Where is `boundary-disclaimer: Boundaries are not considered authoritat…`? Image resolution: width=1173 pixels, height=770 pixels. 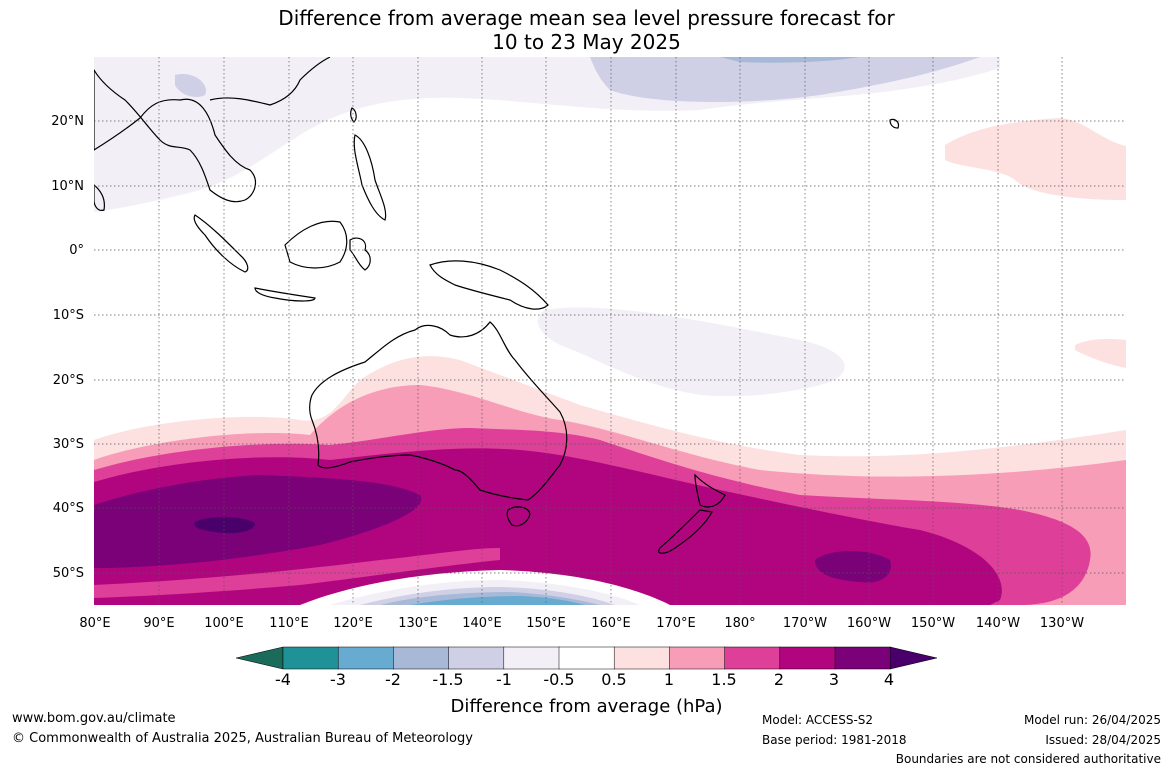 boundary-disclaimer: Boundaries are not considered authoritat… is located at coordinates (1028, 759).